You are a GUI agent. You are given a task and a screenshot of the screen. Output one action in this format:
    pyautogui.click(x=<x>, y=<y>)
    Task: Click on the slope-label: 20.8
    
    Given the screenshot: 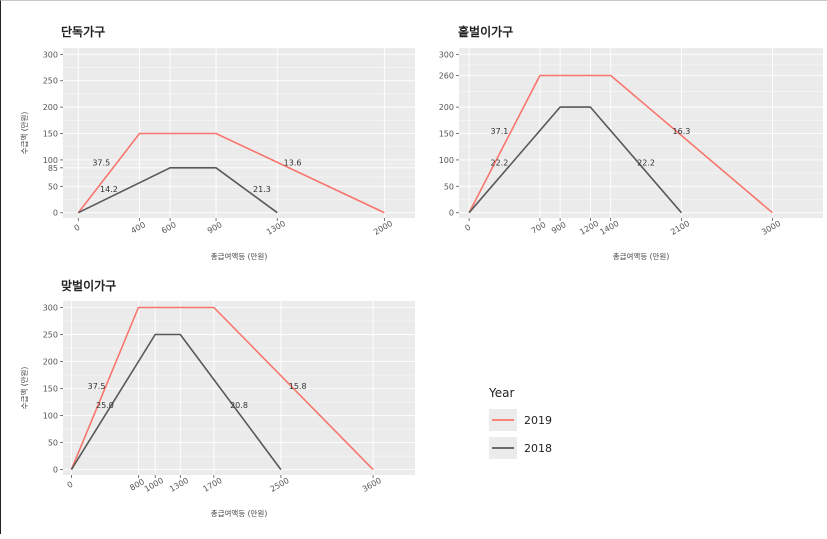 What is the action you would take?
    pyautogui.click(x=239, y=405)
    